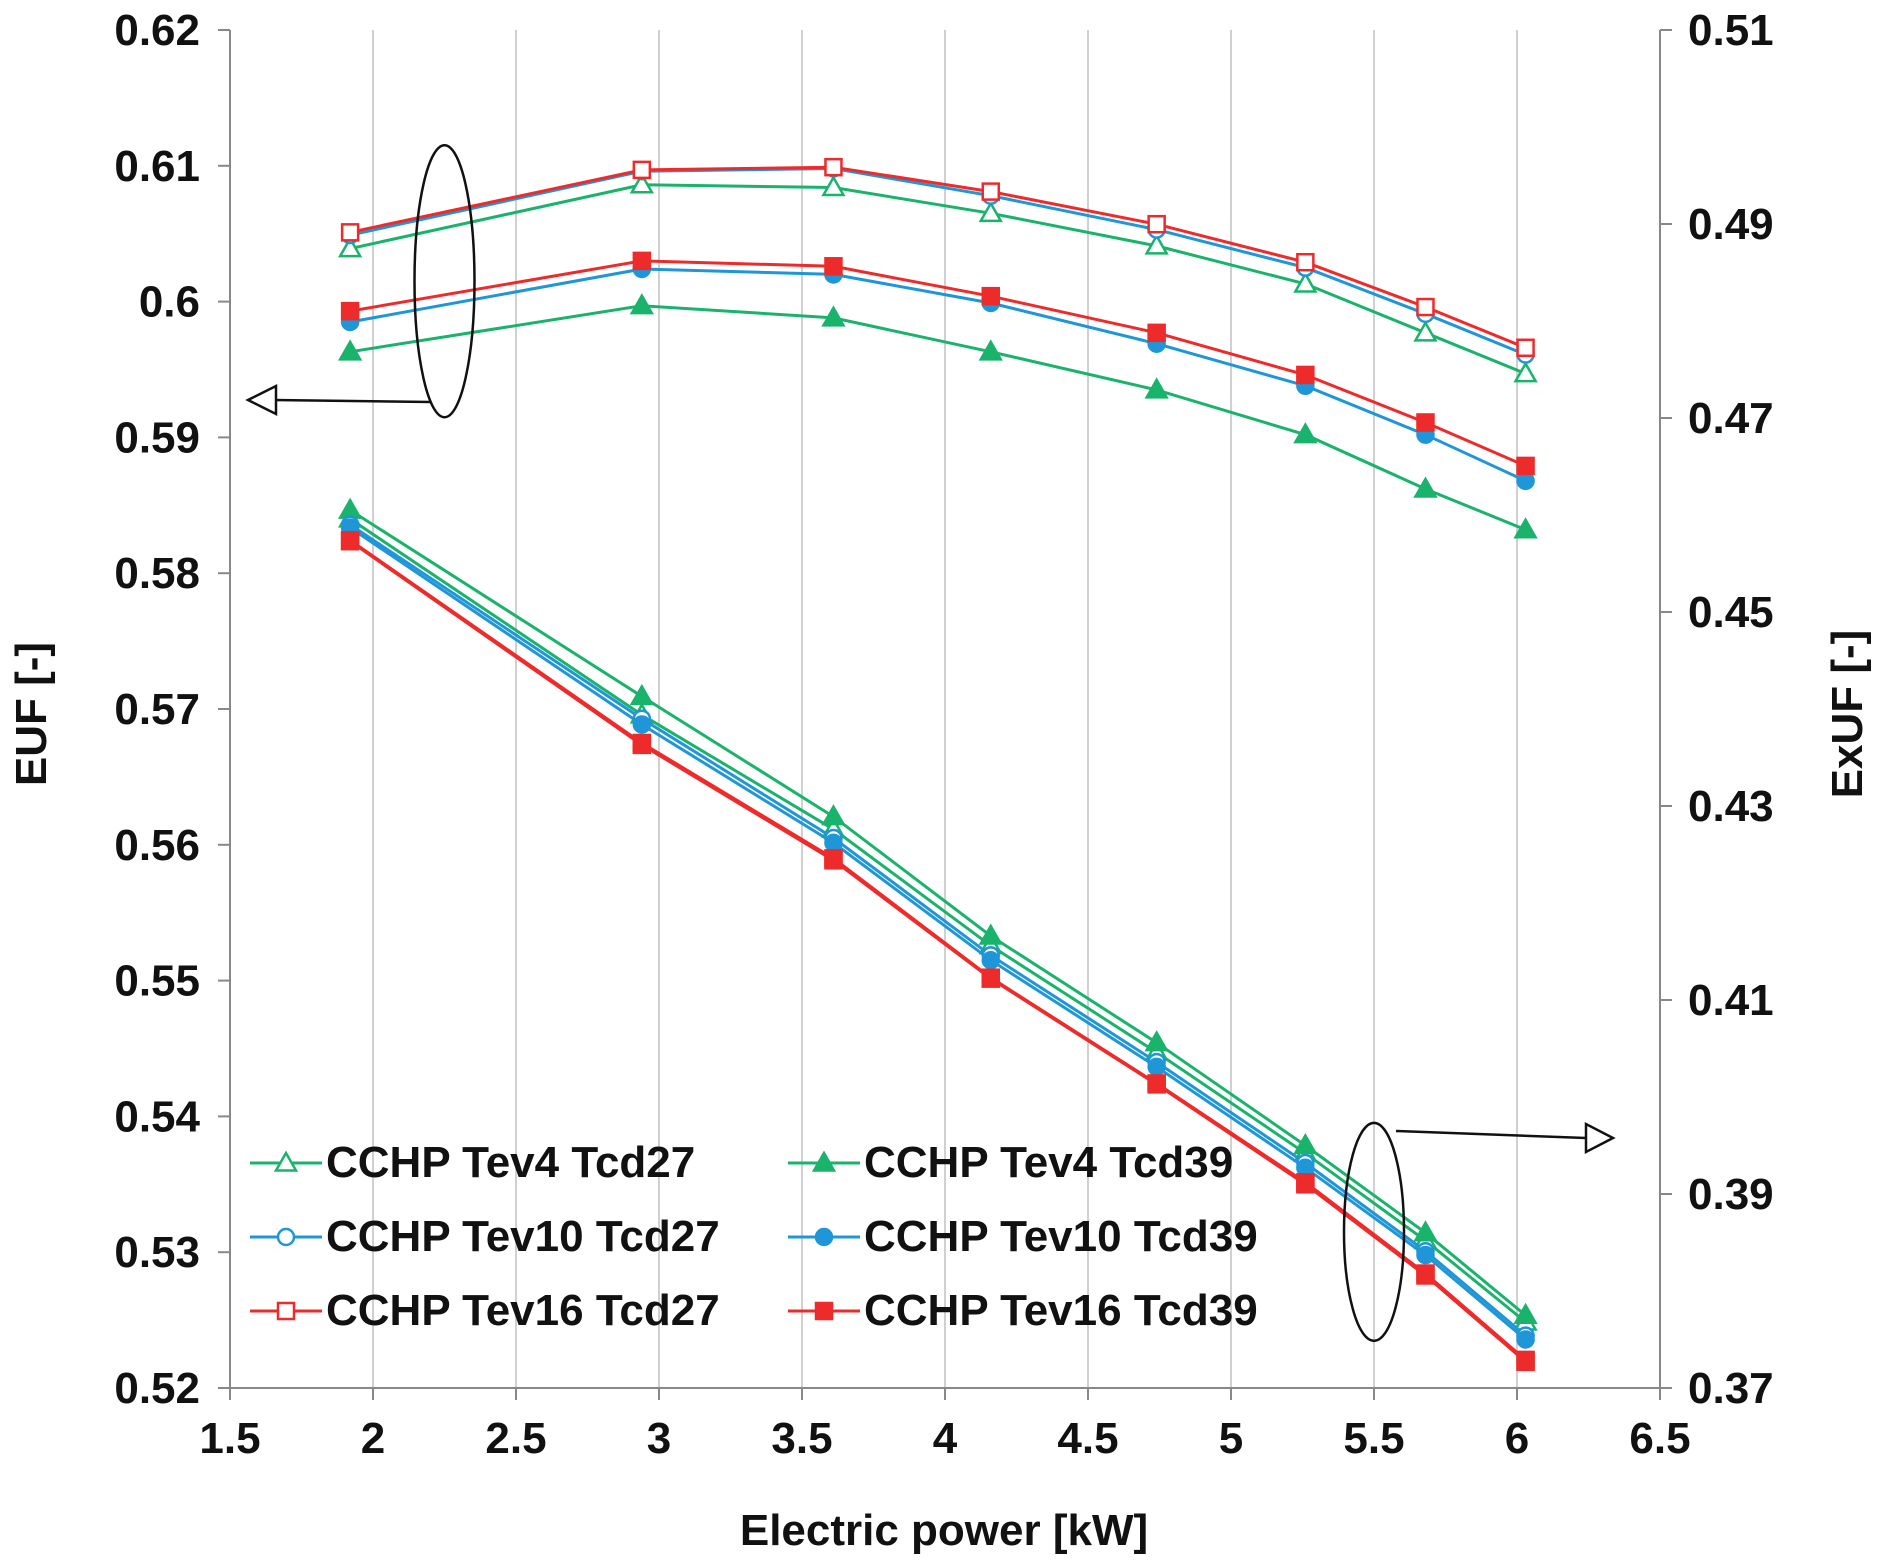 The width and height of the screenshot is (1888, 1566). Describe the element at coordinates (1491, 1134) in the screenshot. I see `annotation-arrow-exuf-shaft` at that location.